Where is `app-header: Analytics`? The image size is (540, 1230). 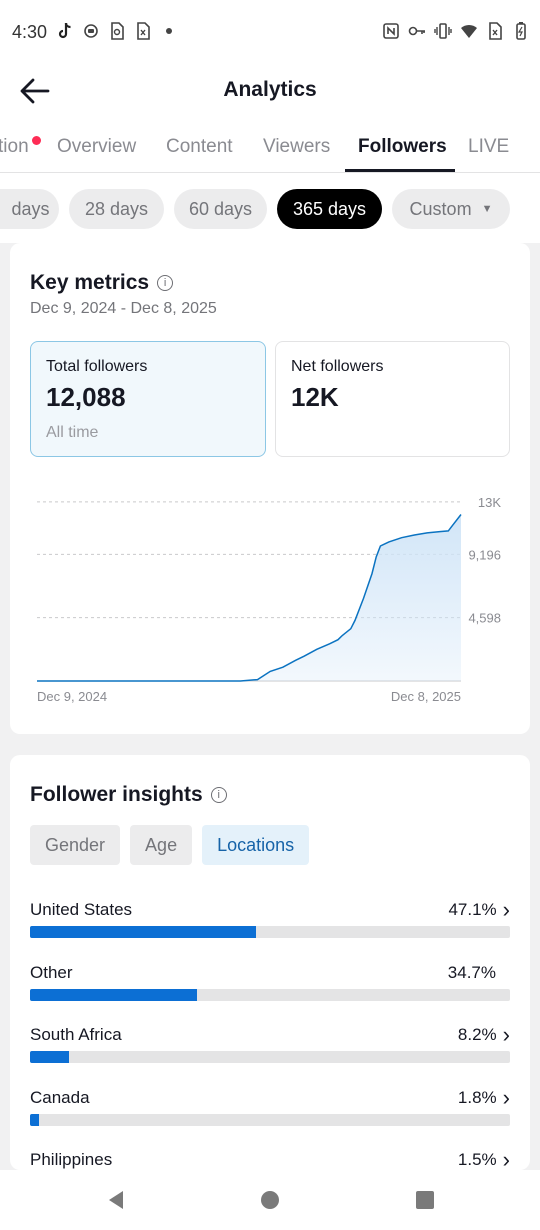
app-header: Analytics is located at coordinates (270, 91).